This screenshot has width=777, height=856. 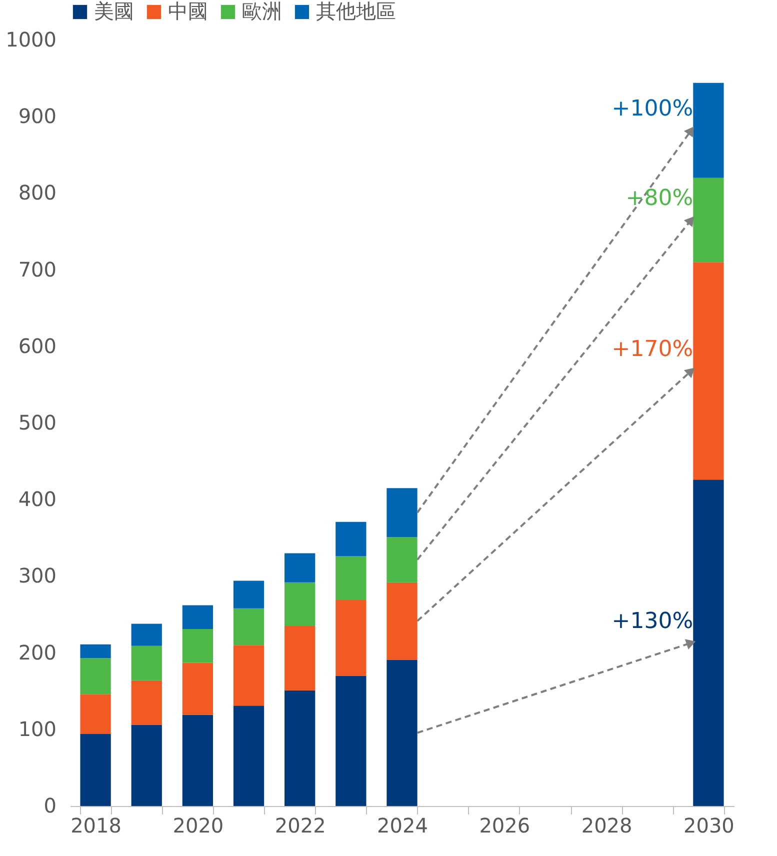 What do you see at coordinates (709, 826) in the screenshot?
I see `x-tick-label: 2030` at bounding box center [709, 826].